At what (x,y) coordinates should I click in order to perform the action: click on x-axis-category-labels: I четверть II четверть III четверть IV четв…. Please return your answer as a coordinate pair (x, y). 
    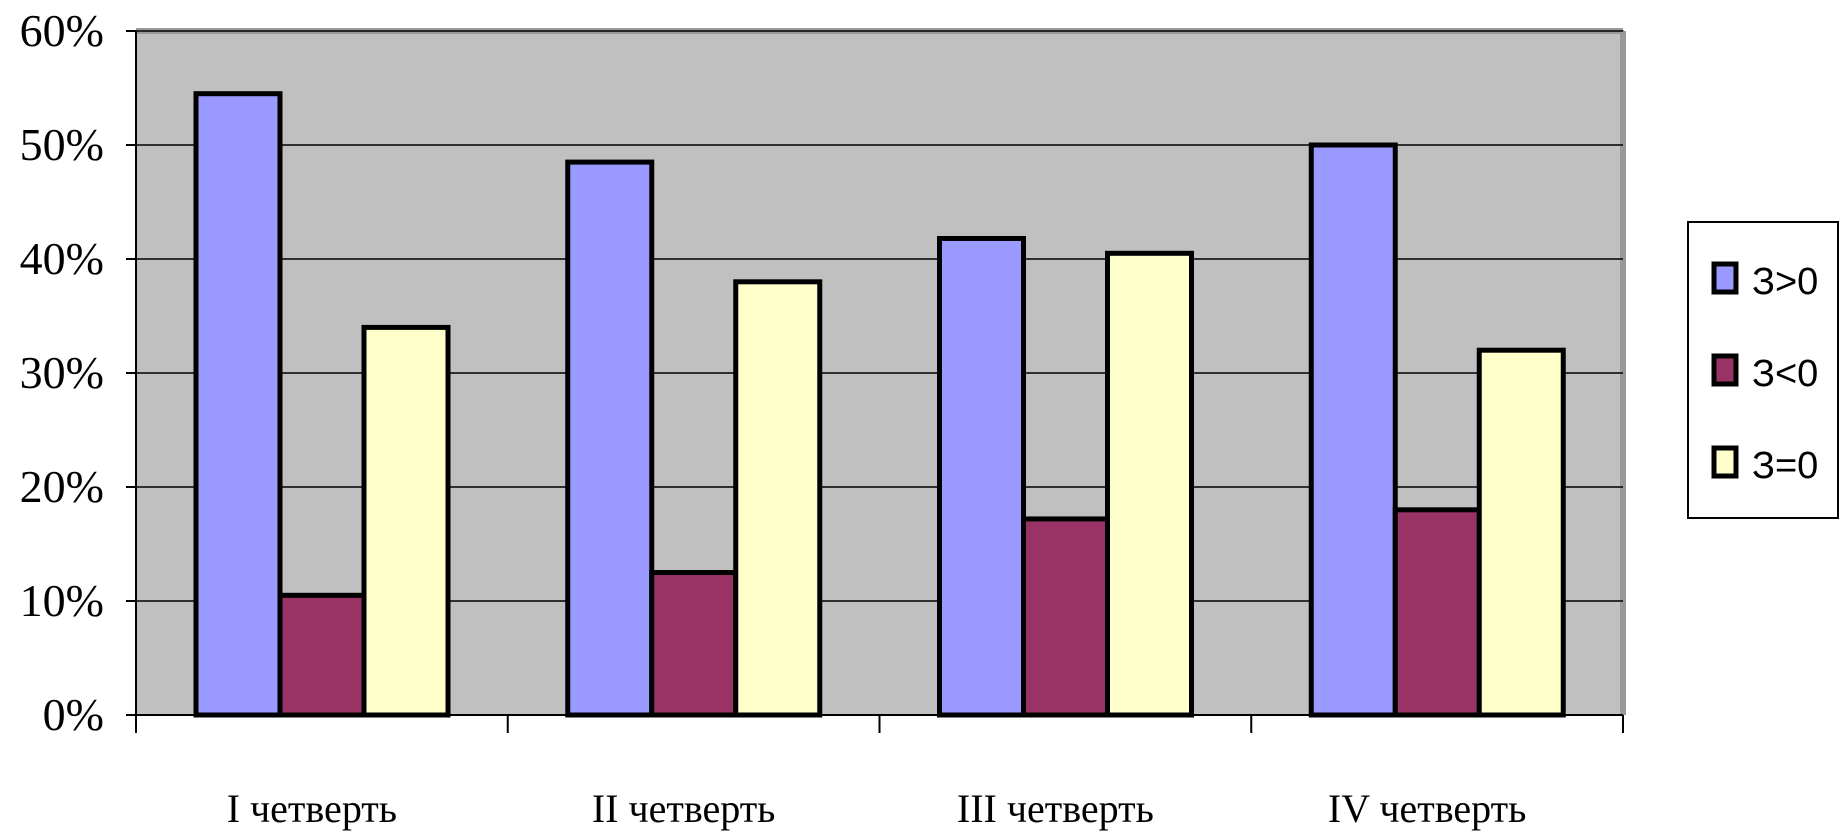
    Looking at the image, I should click on (877, 808).